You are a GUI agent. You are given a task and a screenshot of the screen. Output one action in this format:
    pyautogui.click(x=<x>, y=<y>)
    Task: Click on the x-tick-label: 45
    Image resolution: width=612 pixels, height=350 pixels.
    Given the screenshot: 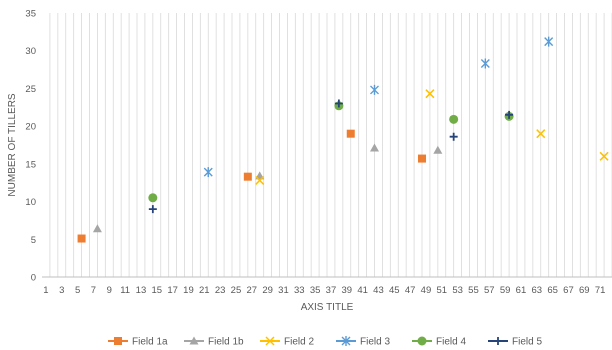 What is the action you would take?
    pyautogui.click(x=394, y=290)
    